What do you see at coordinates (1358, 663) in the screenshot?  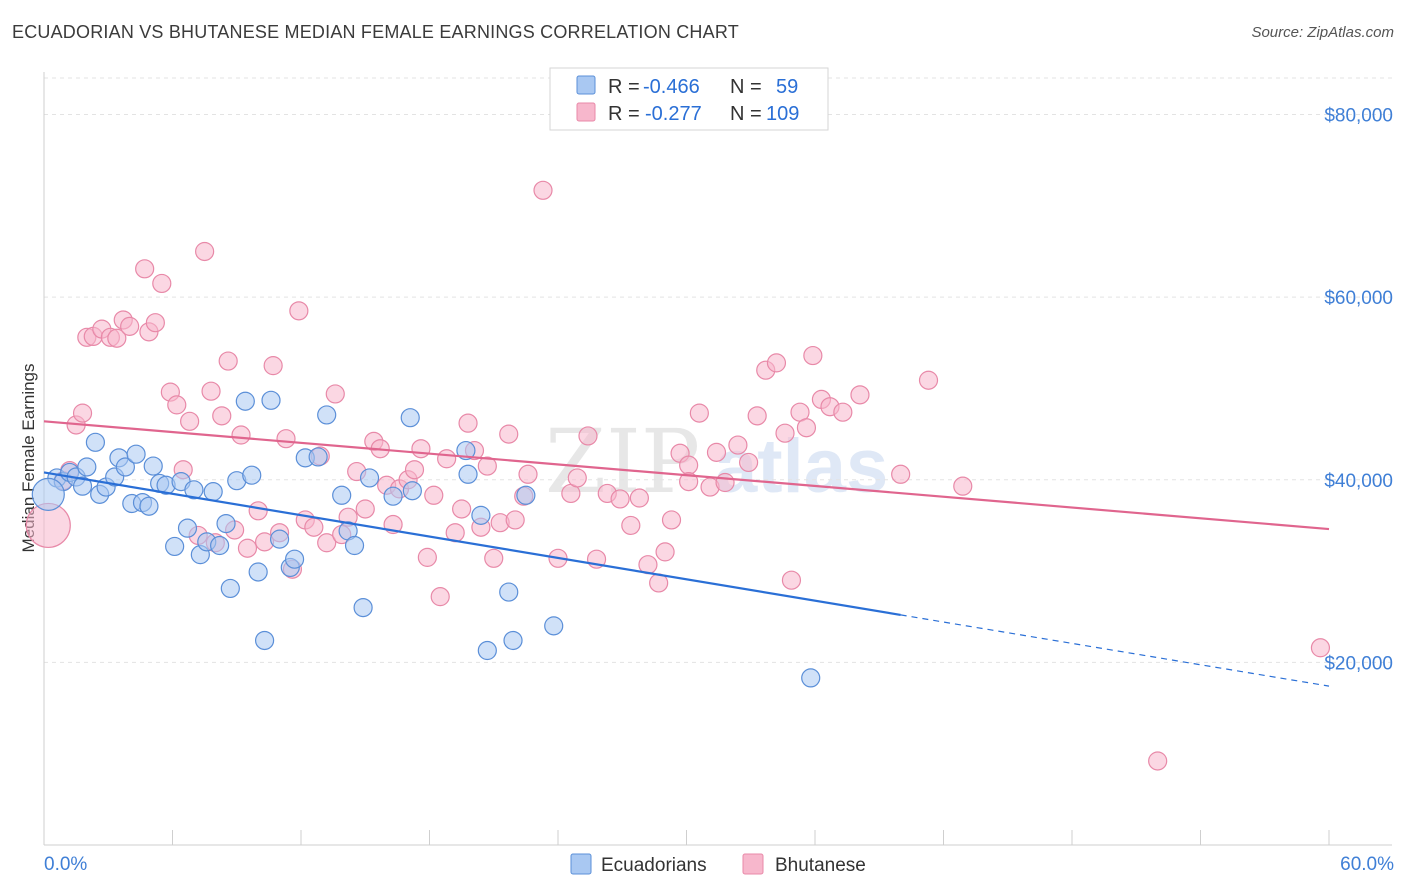 I see `y-tick-label: $20,000` at bounding box center [1358, 663].